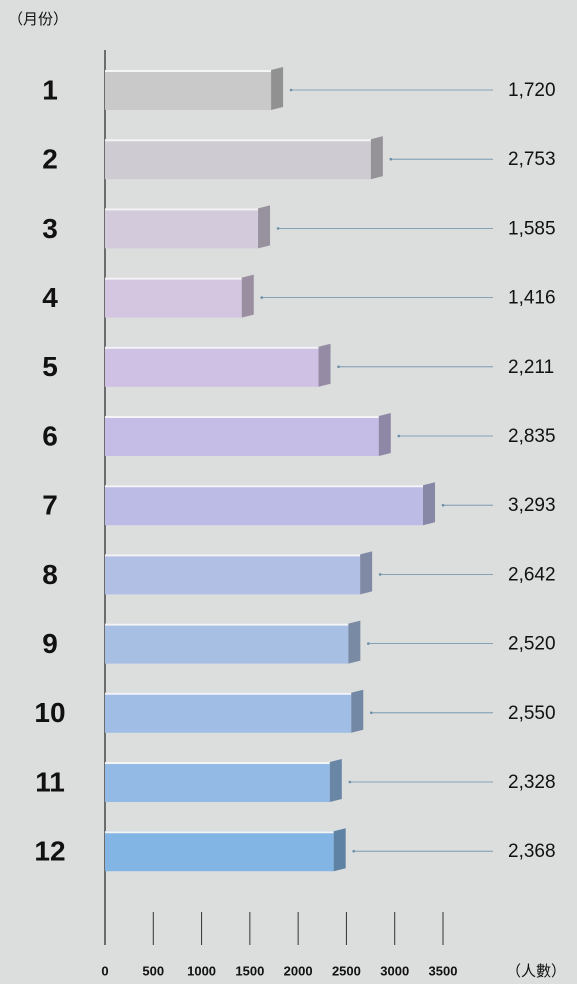  What do you see at coordinates (298, 970) in the screenshot?
I see `x-tick-label: 2000` at bounding box center [298, 970].